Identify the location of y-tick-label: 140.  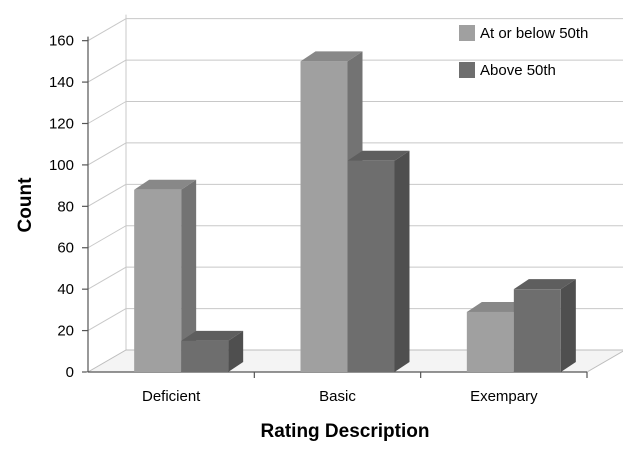
(61, 82).